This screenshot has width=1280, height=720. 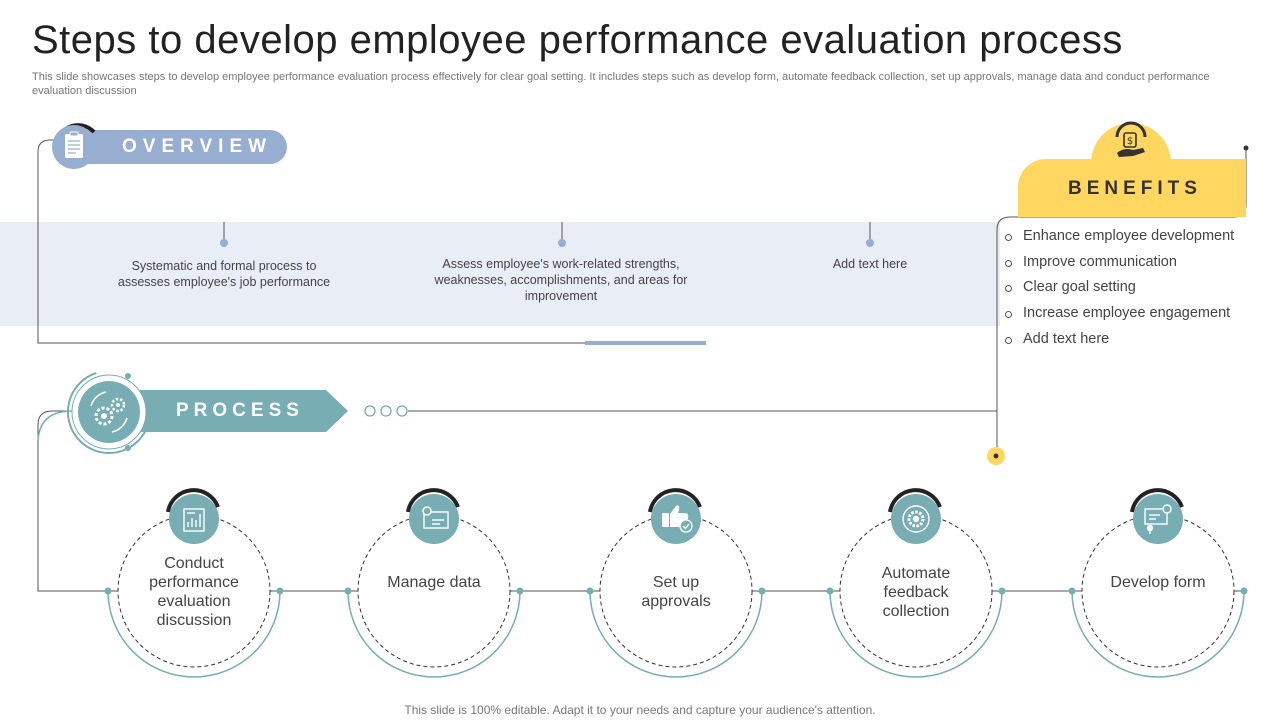 What do you see at coordinates (916, 592) in the screenshot?
I see `step-label-4: Automate feedback collection` at bounding box center [916, 592].